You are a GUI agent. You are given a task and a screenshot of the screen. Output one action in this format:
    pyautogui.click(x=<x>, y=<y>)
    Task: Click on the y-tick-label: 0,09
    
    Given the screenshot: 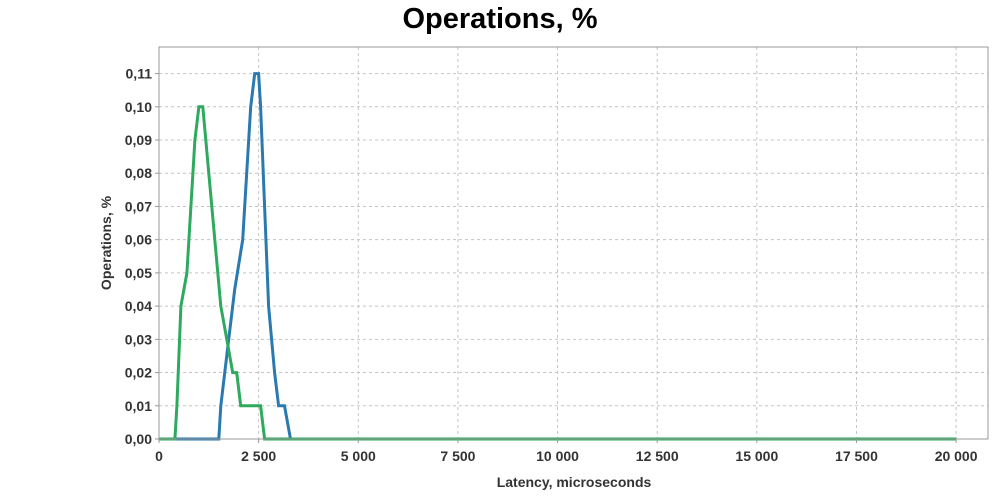 What is the action you would take?
    pyautogui.click(x=138, y=140)
    